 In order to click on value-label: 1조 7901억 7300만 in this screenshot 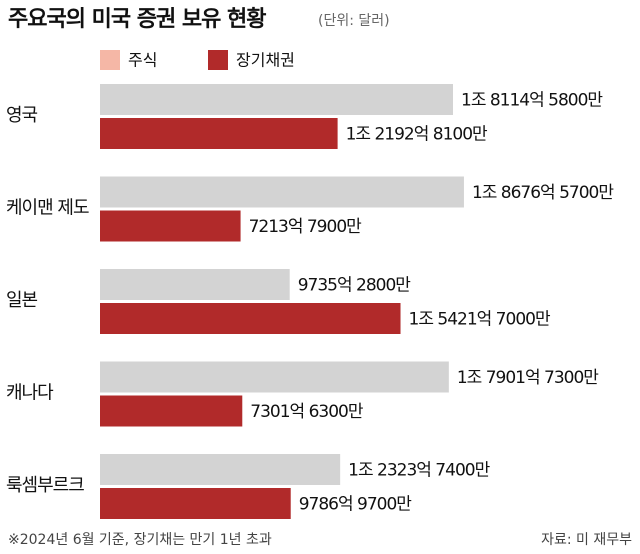, I will do `click(528, 378)`.